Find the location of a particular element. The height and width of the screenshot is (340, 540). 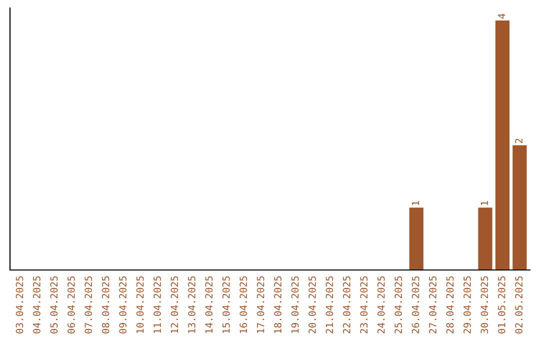

x-tick-label: 30.04.2025 is located at coordinates (484, 305).